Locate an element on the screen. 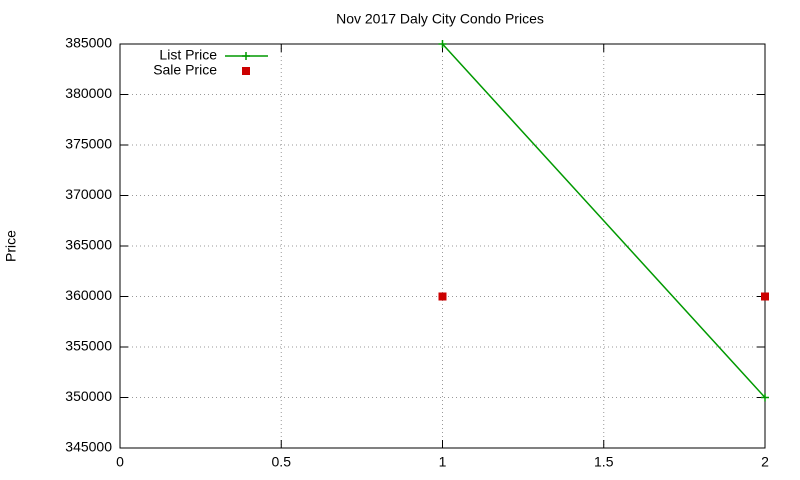 The height and width of the screenshot is (480, 800). y-axis-label: Price is located at coordinates (11, 246).